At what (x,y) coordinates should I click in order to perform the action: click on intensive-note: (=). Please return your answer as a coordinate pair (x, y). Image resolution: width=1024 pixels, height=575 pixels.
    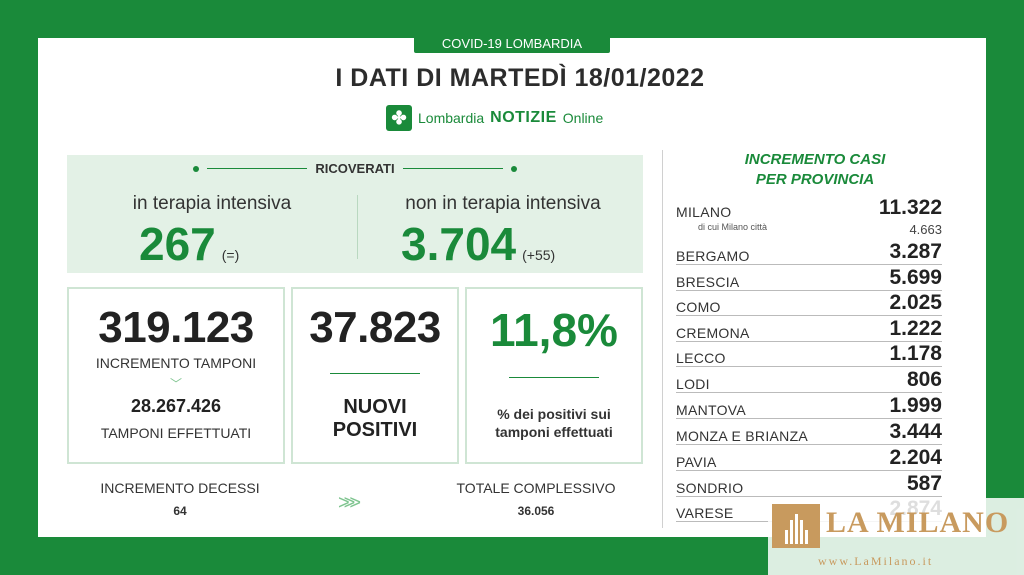
    Looking at the image, I should click on (230, 255).